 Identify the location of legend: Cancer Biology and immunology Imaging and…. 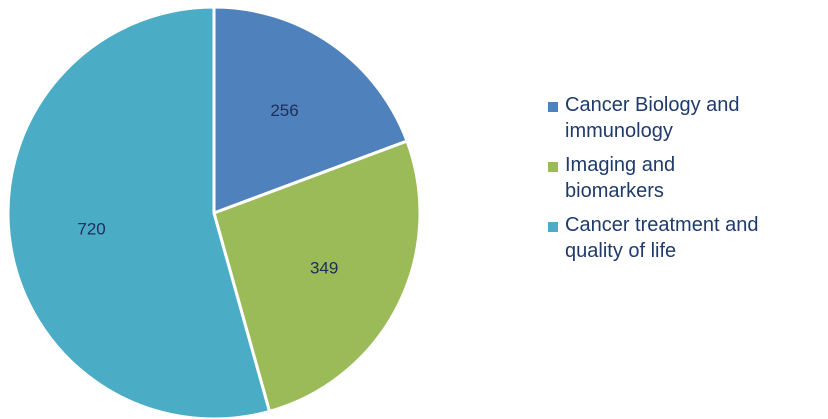
(664, 182).